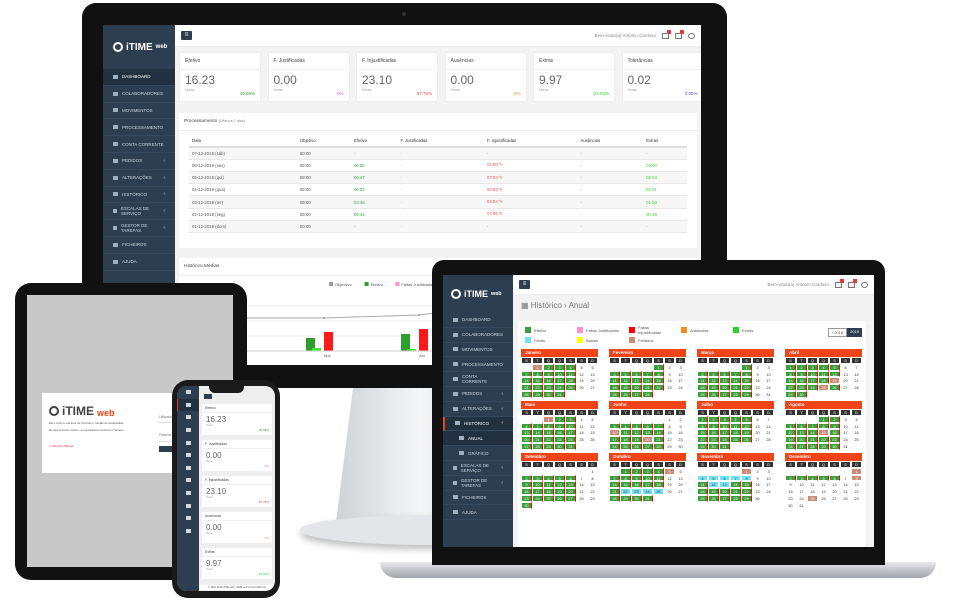  What do you see at coordinates (669, 374) in the screenshot?
I see `calendar-day: 9` at bounding box center [669, 374].